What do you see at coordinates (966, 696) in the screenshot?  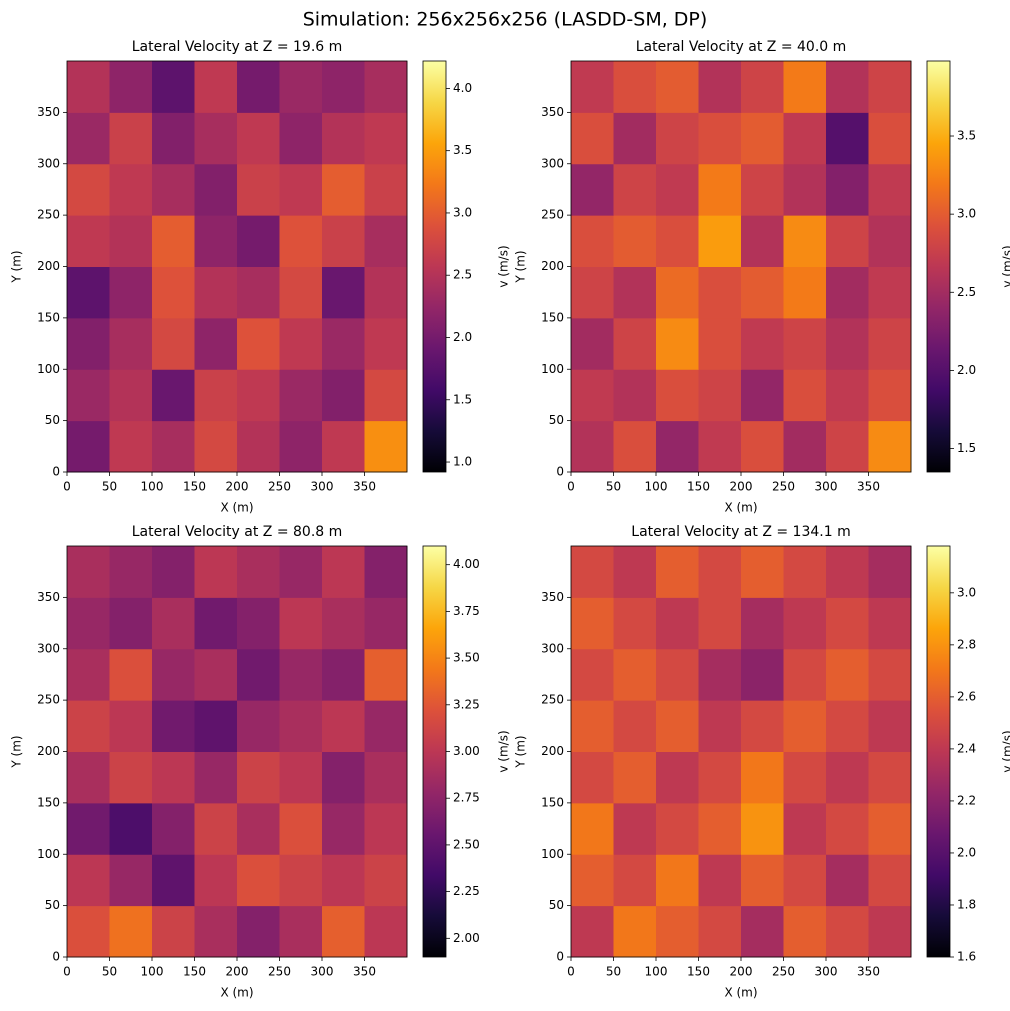 I see `colorbar-tick-label: 2.6` at bounding box center [966, 696].